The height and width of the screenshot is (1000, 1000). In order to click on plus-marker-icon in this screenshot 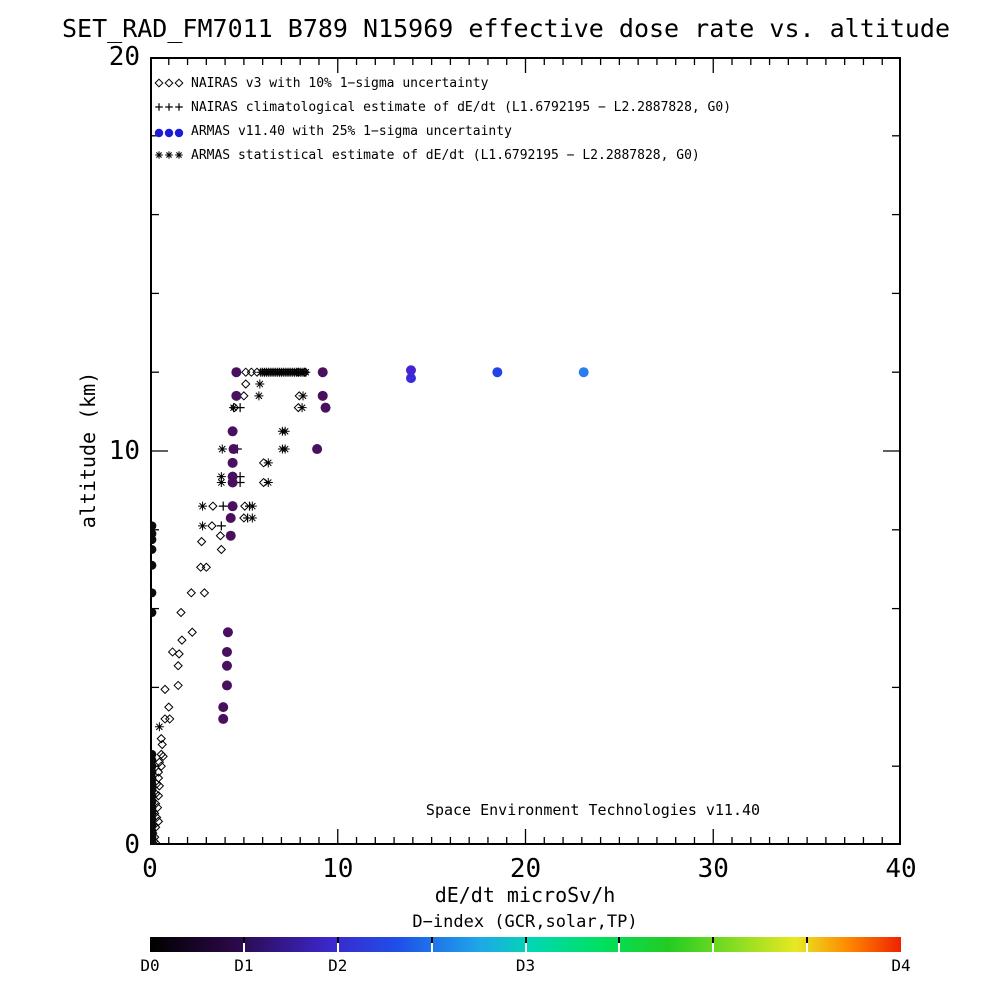, I will do `click(169, 107)`.